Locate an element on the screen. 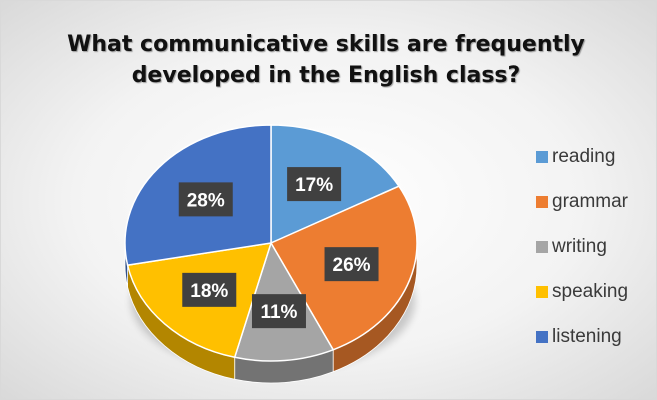 The height and width of the screenshot is (400, 657). data-label-text: 18% is located at coordinates (209, 291).